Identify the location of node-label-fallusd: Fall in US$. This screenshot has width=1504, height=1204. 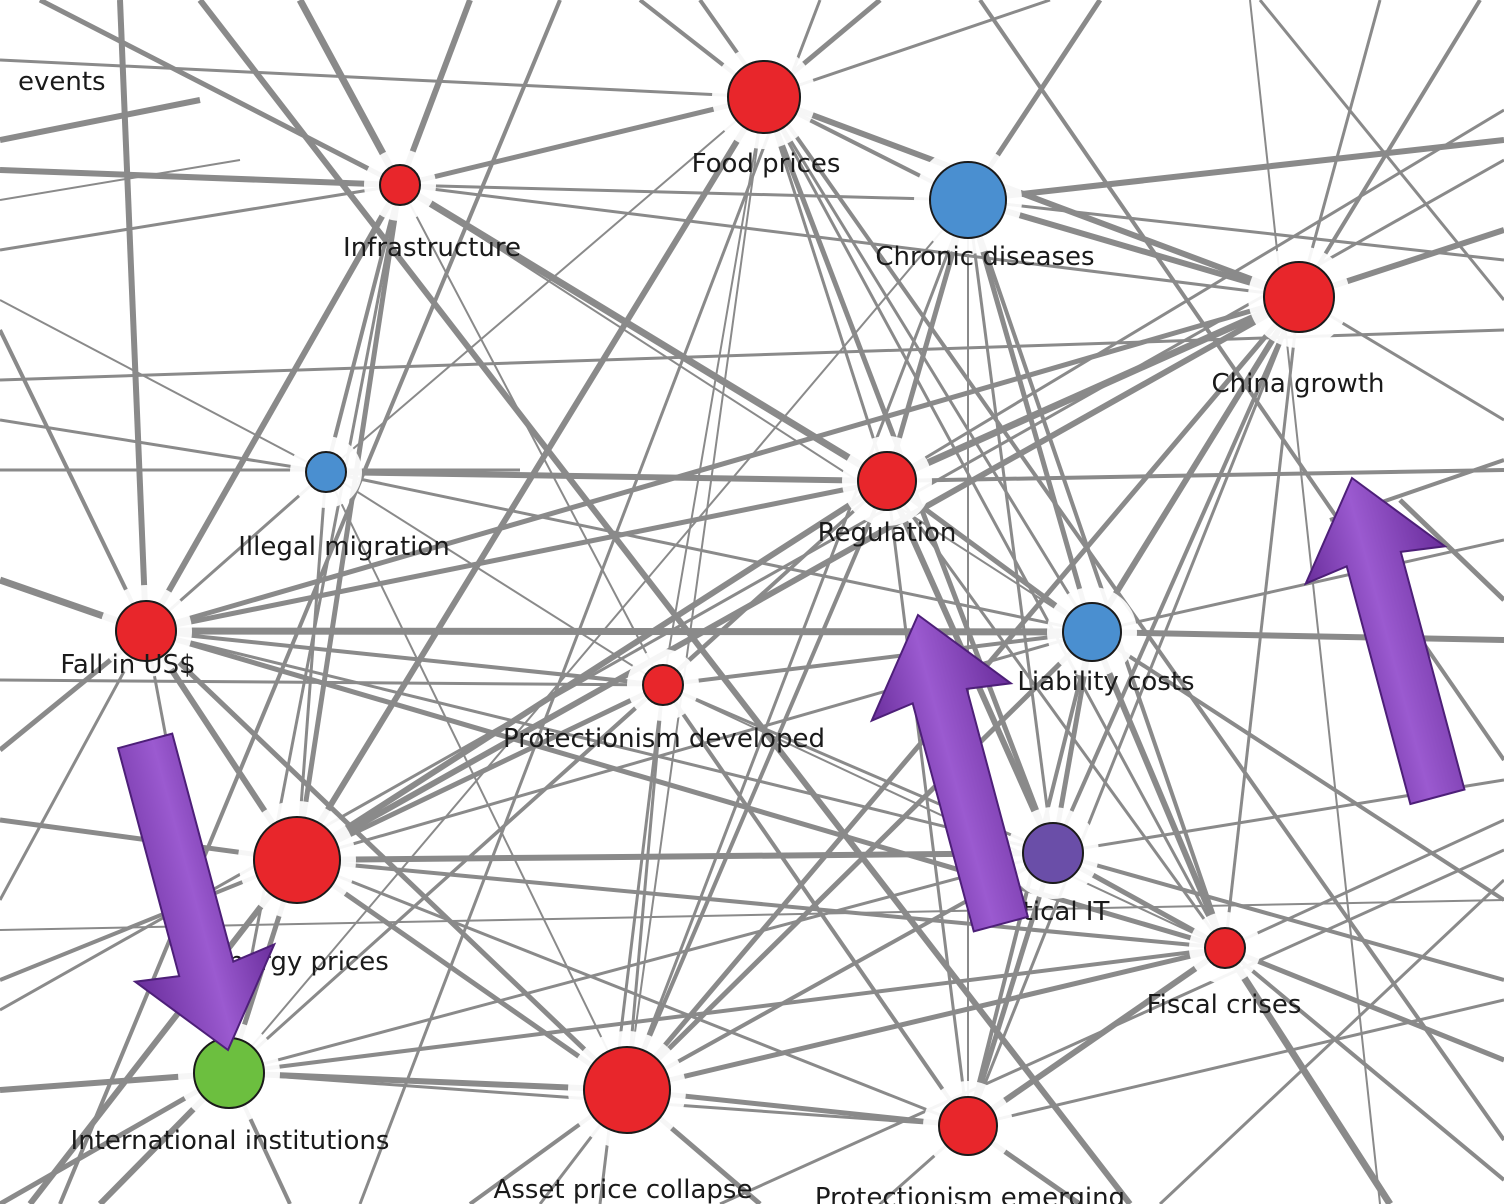
(127, 665).